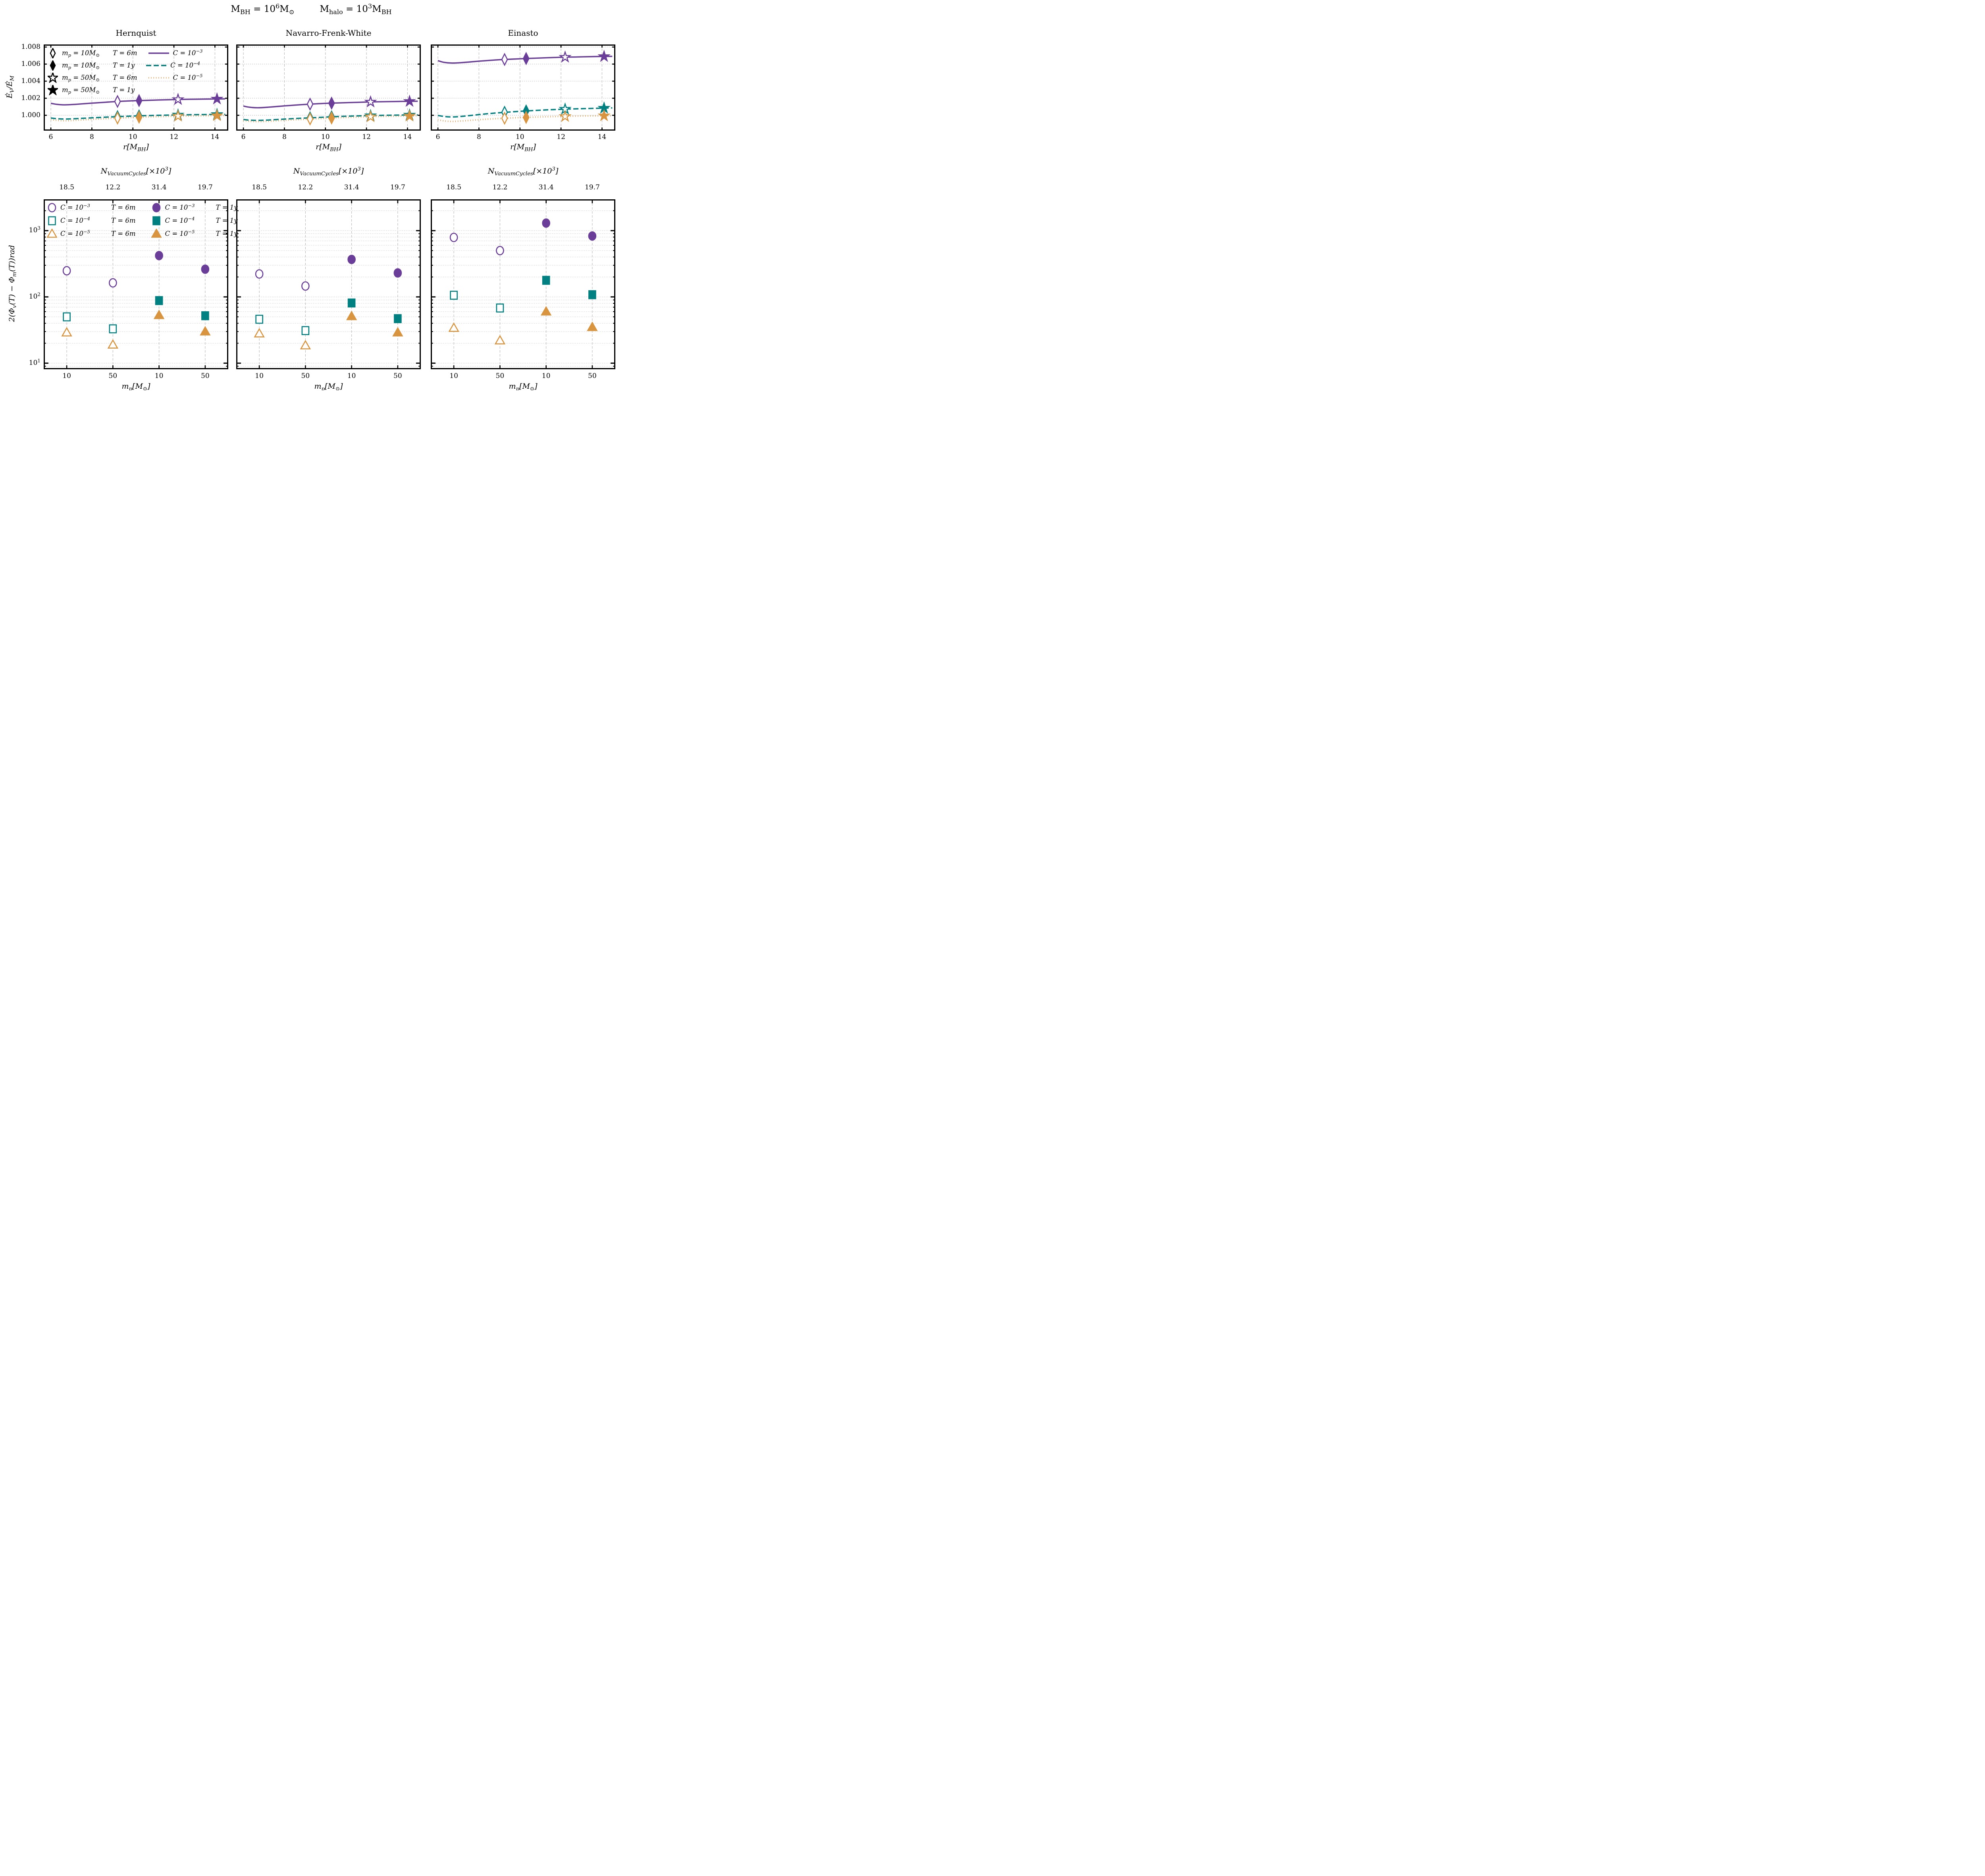 This screenshot has width=1985, height=1876. I want to click on einasto-top-chart: 6 8 10 12 14 r[MBH], so click(523, 98).